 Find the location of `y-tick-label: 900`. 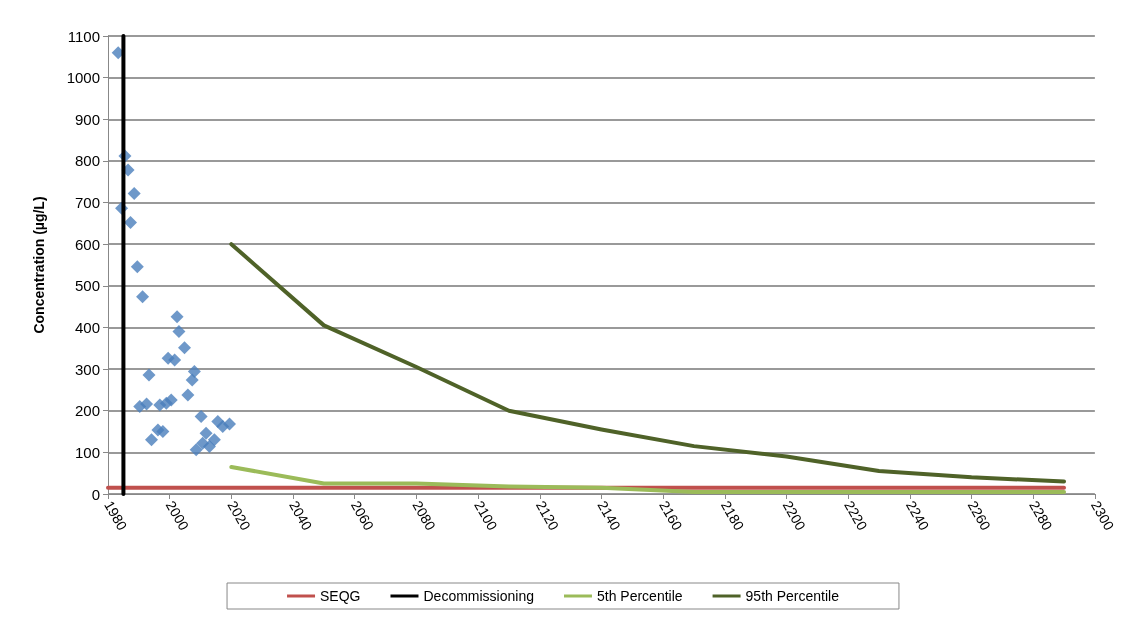

y-tick-label: 900 is located at coordinates (87, 119).